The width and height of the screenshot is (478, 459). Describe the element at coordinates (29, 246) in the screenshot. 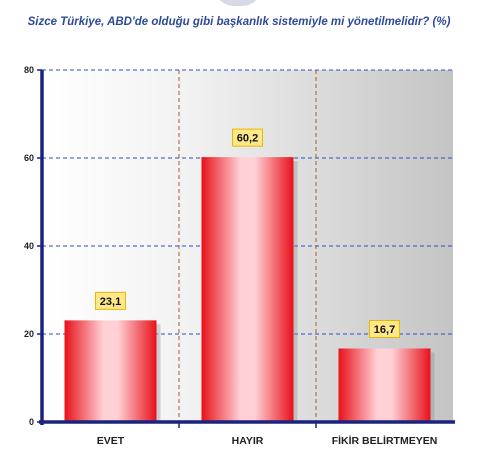

I see `y-tick-label: 40` at that location.